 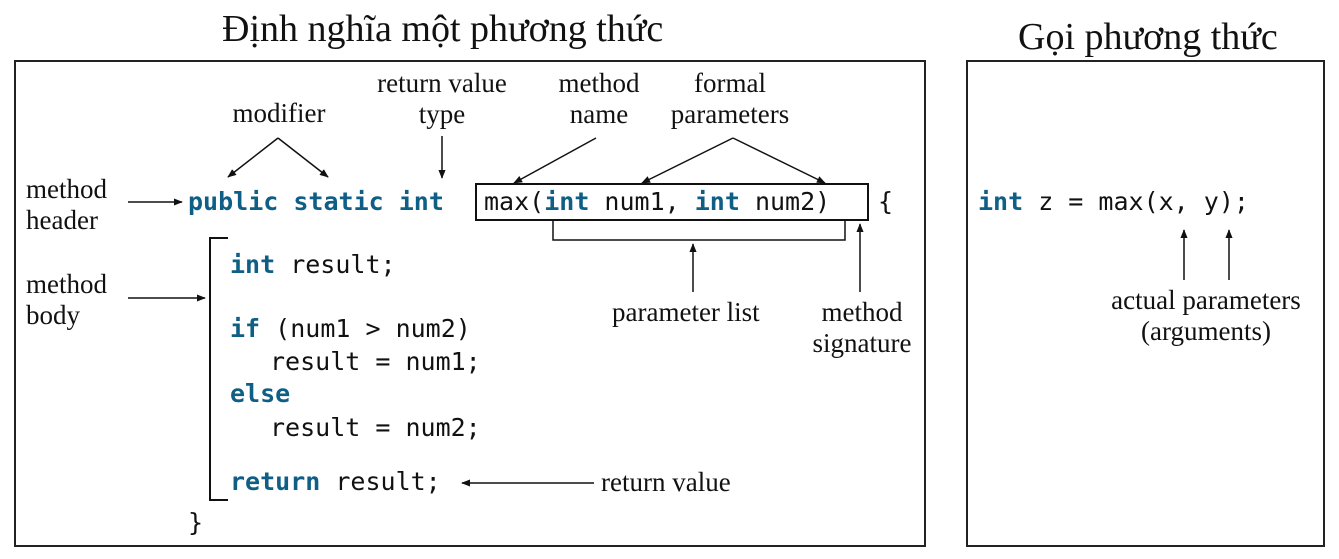 What do you see at coordinates (567, 201) in the screenshot?
I see `param1-type: int` at bounding box center [567, 201].